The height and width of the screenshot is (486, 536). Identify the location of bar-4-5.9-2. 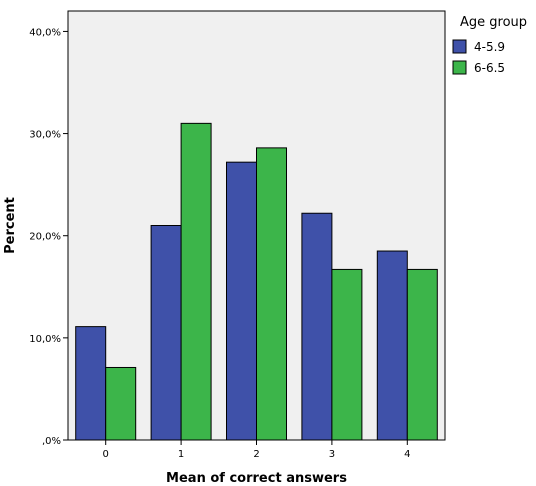
(241, 301).